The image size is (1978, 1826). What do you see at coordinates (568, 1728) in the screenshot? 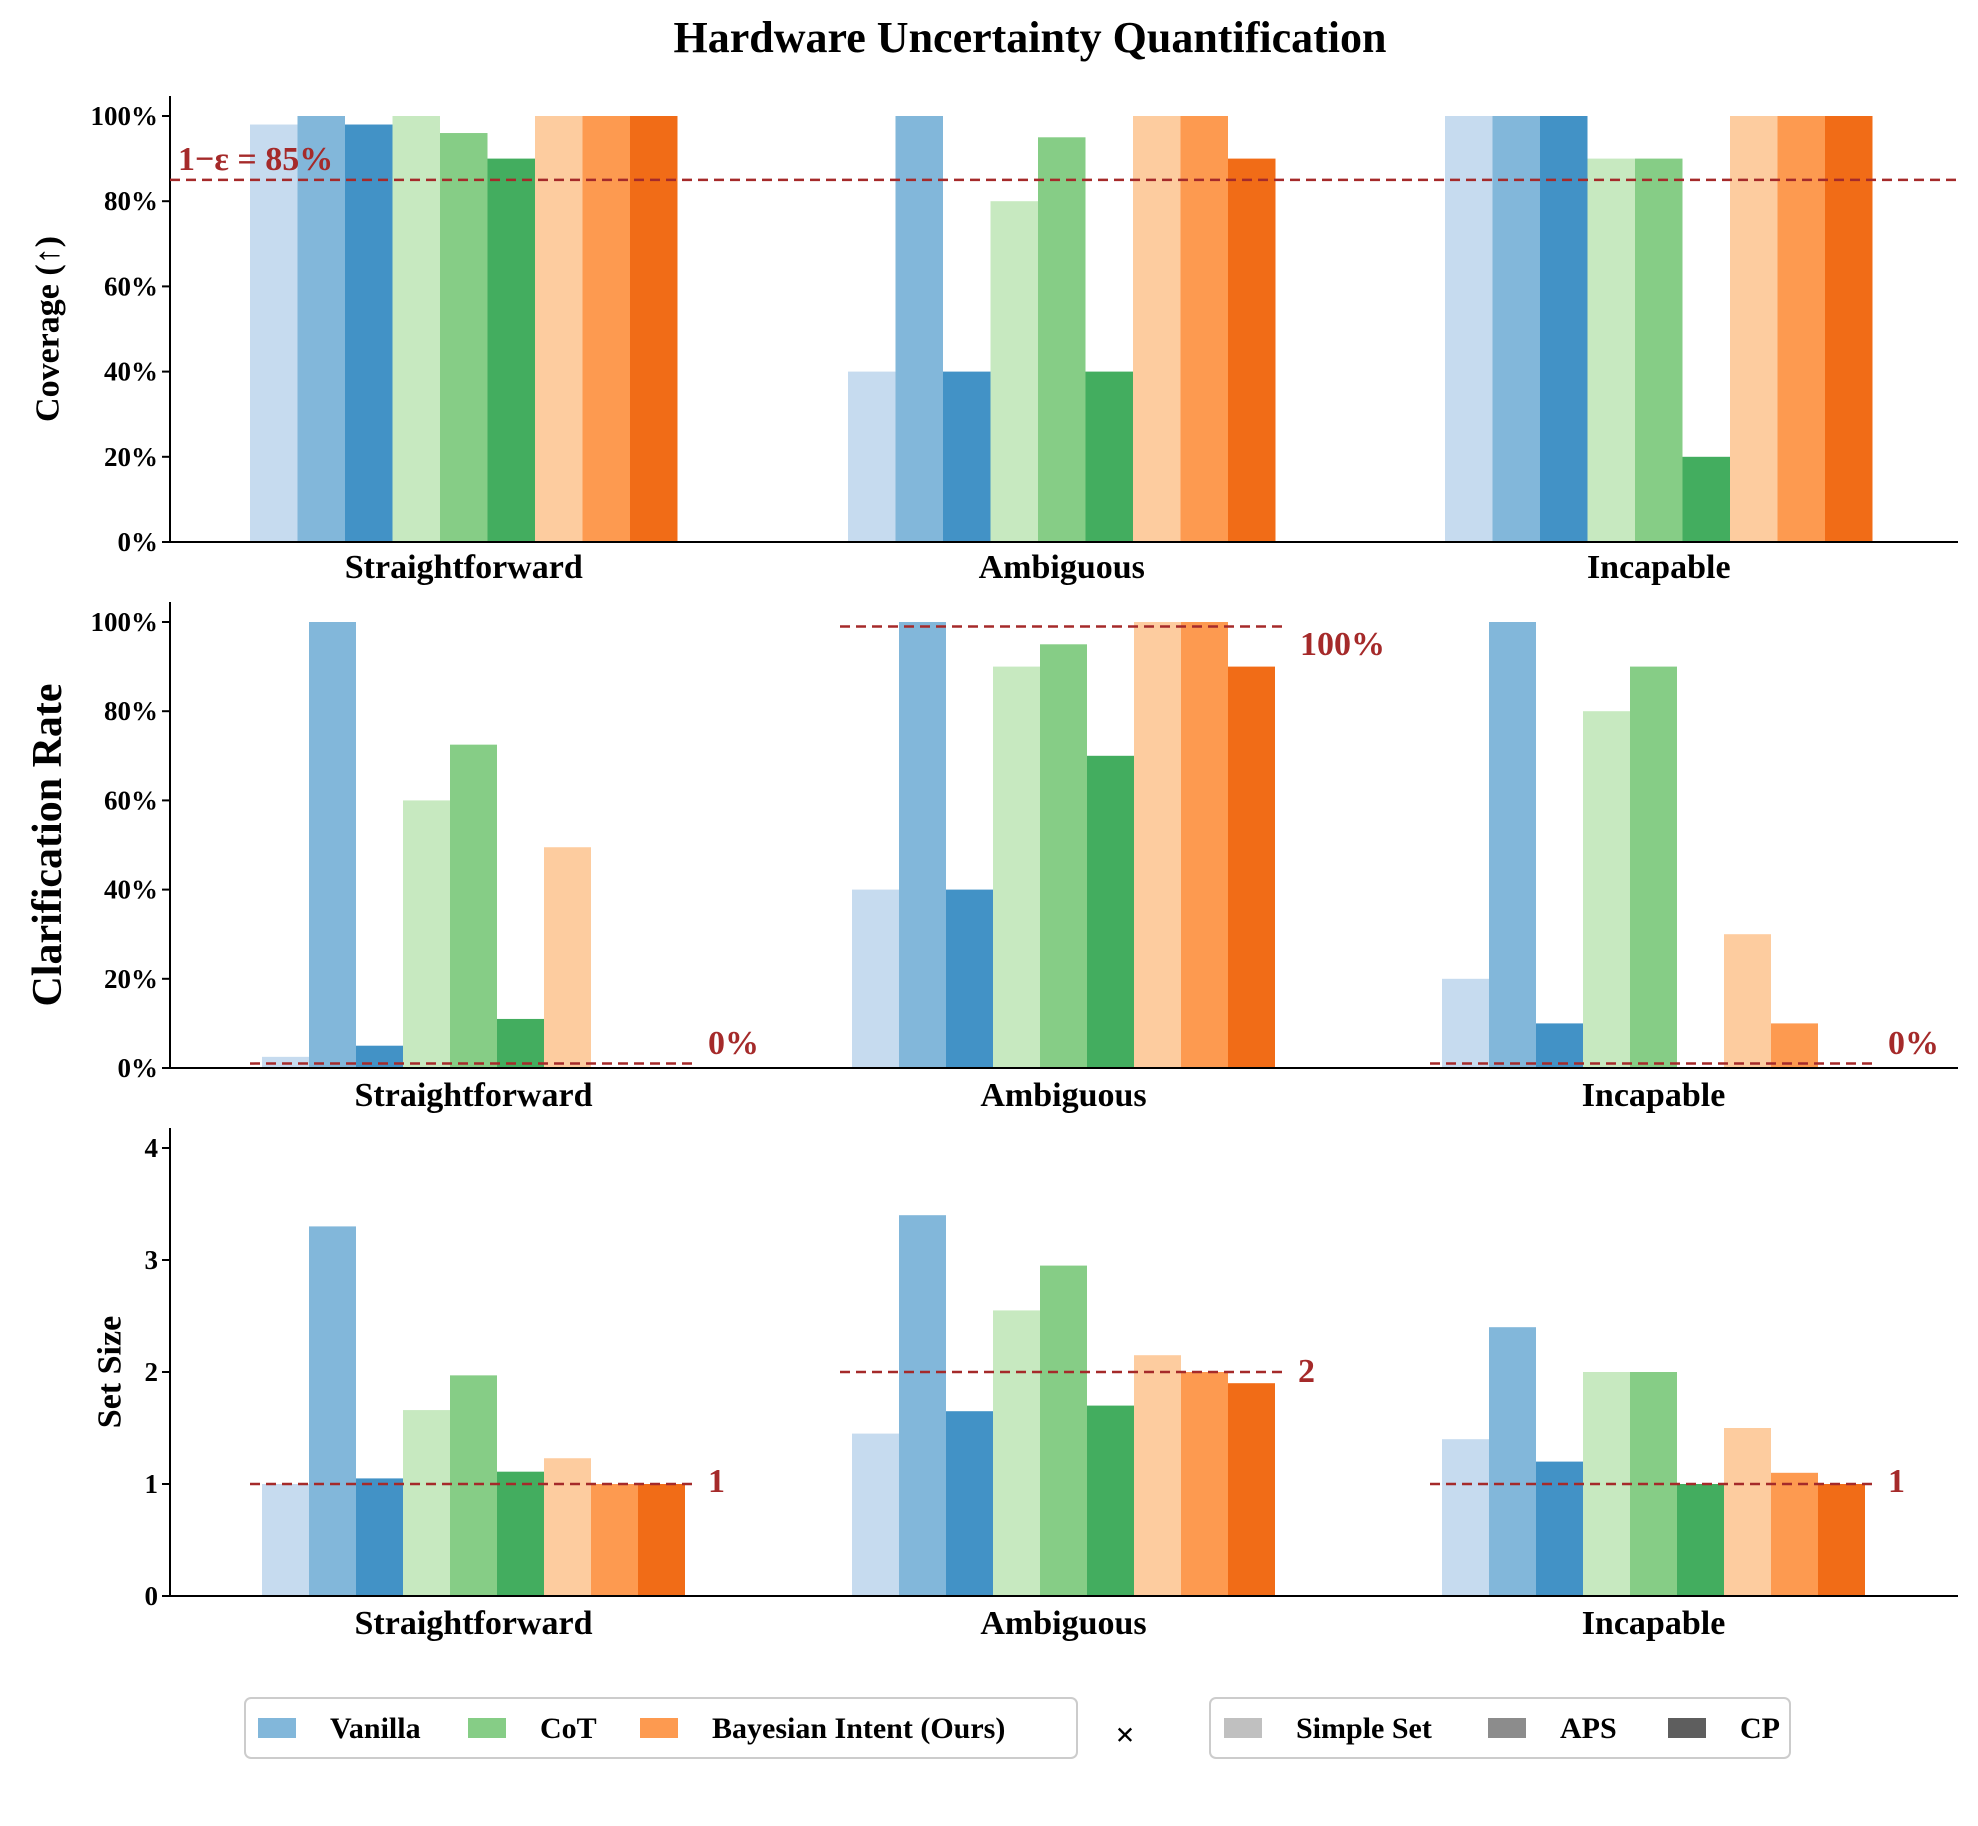
I see `legend-label: CoT` at bounding box center [568, 1728].